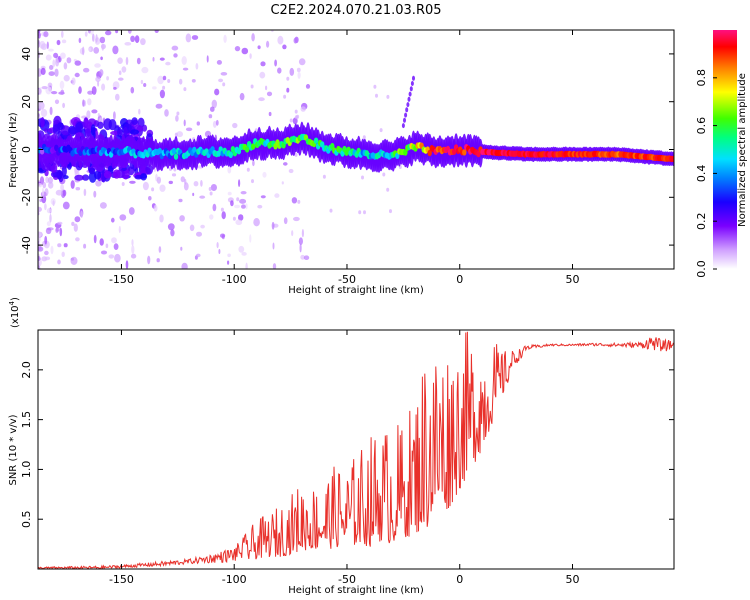  I want to click on x-tick-label: 50, so click(573, 279).